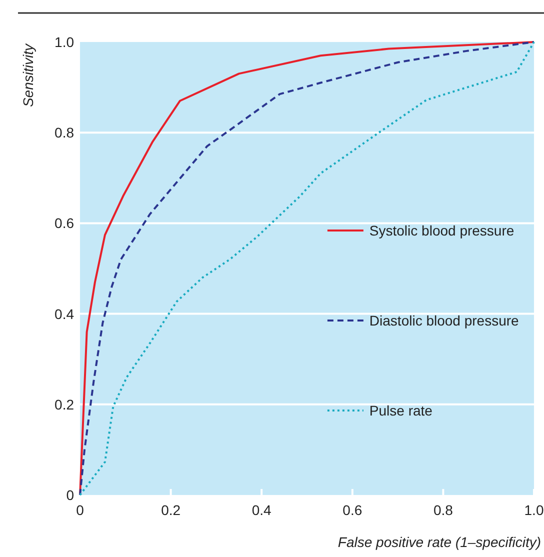  Describe the element at coordinates (64, 314) in the screenshot. I see `y-tick-label: 0.4` at that location.